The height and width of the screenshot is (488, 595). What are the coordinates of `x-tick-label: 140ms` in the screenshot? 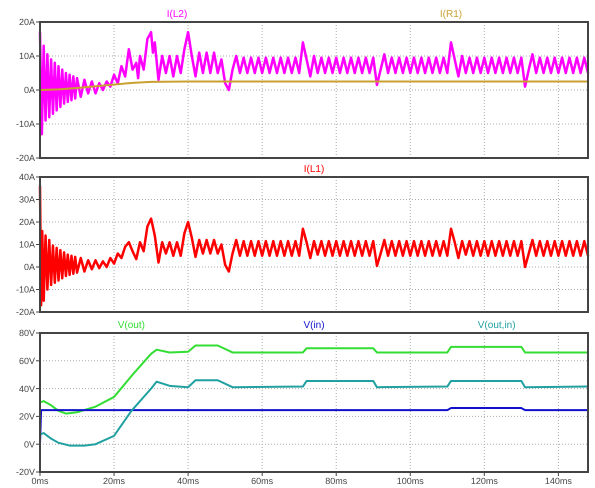 It's located at (558, 481).